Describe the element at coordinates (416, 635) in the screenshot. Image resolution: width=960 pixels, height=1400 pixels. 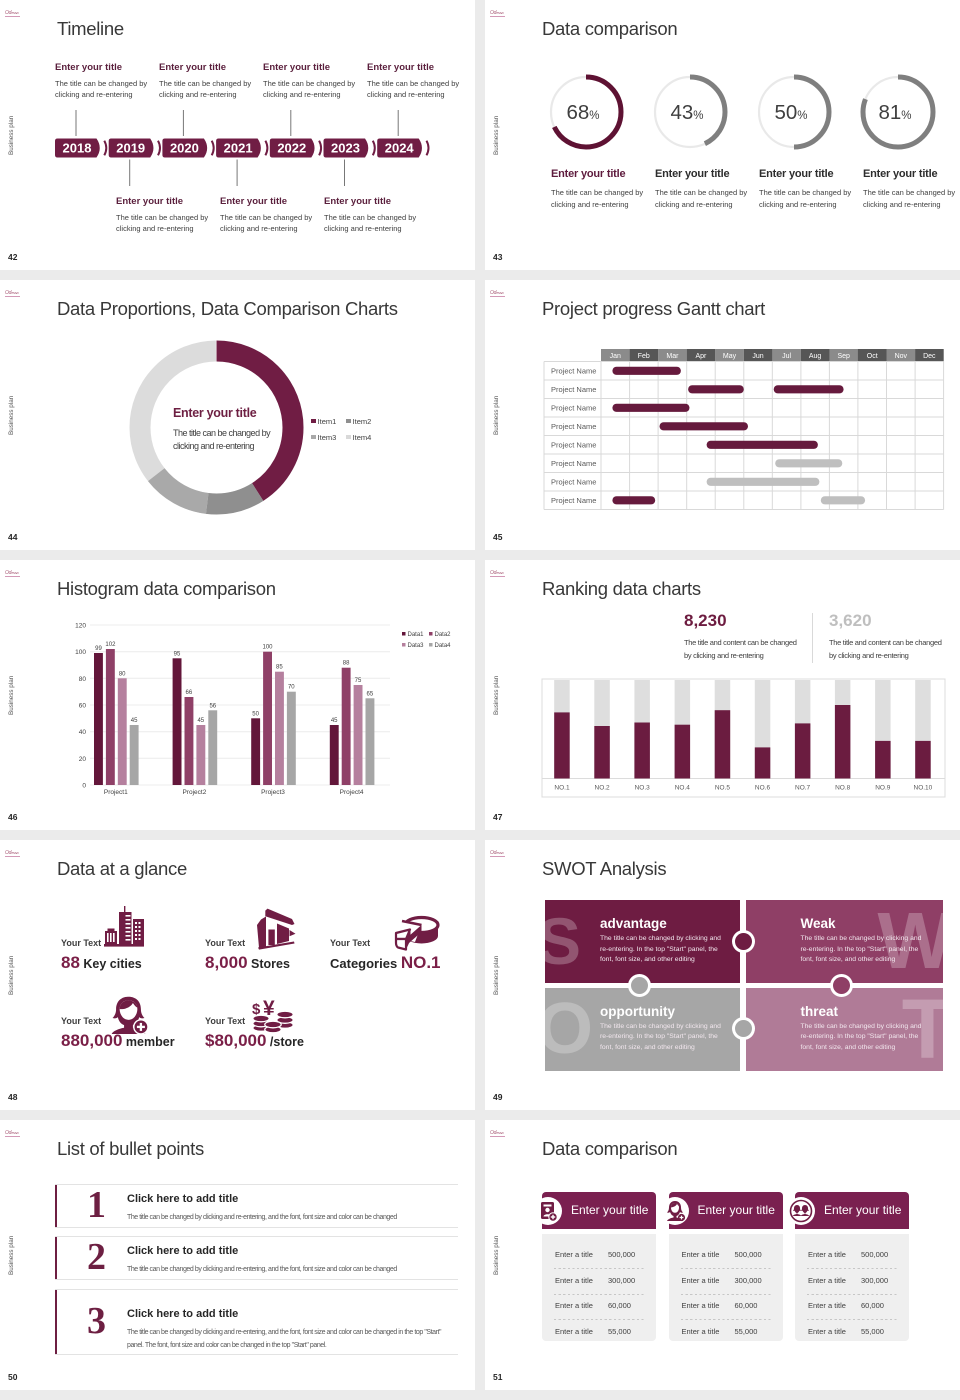
I see `svg-text: Data1` at that location.